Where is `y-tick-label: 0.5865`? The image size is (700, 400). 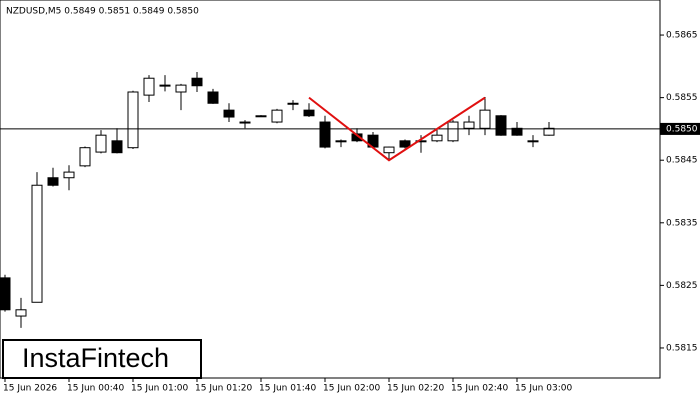
y-tick-label: 0.5865 is located at coordinates (682, 36).